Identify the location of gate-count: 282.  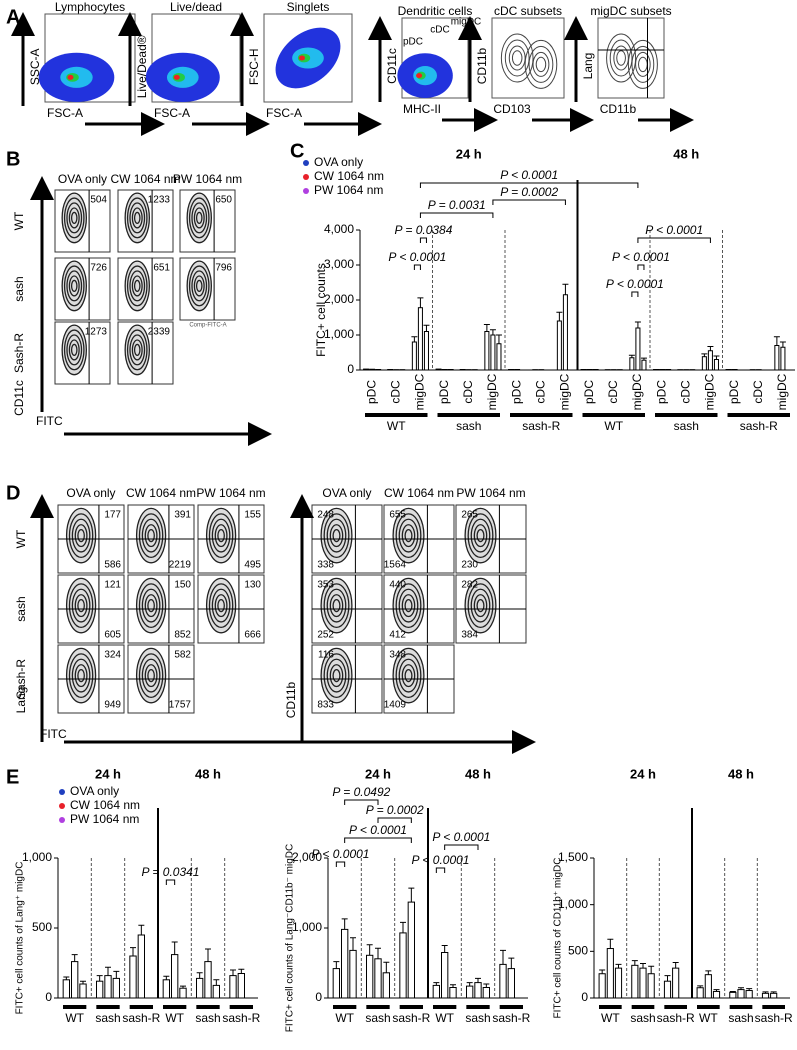
(469, 585).